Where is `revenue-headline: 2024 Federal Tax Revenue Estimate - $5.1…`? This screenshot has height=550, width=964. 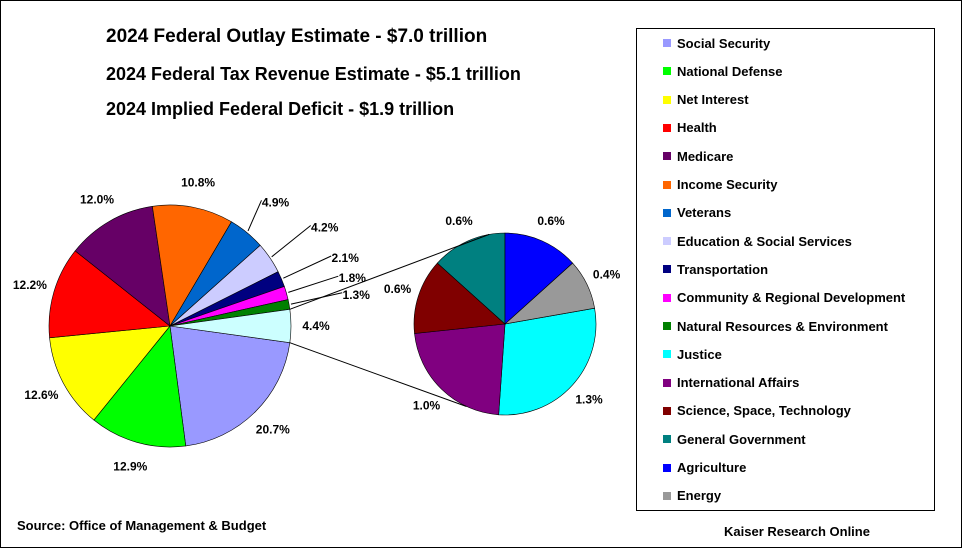
revenue-headline: 2024 Federal Tax Revenue Estimate - $5.1… is located at coordinates (313, 74).